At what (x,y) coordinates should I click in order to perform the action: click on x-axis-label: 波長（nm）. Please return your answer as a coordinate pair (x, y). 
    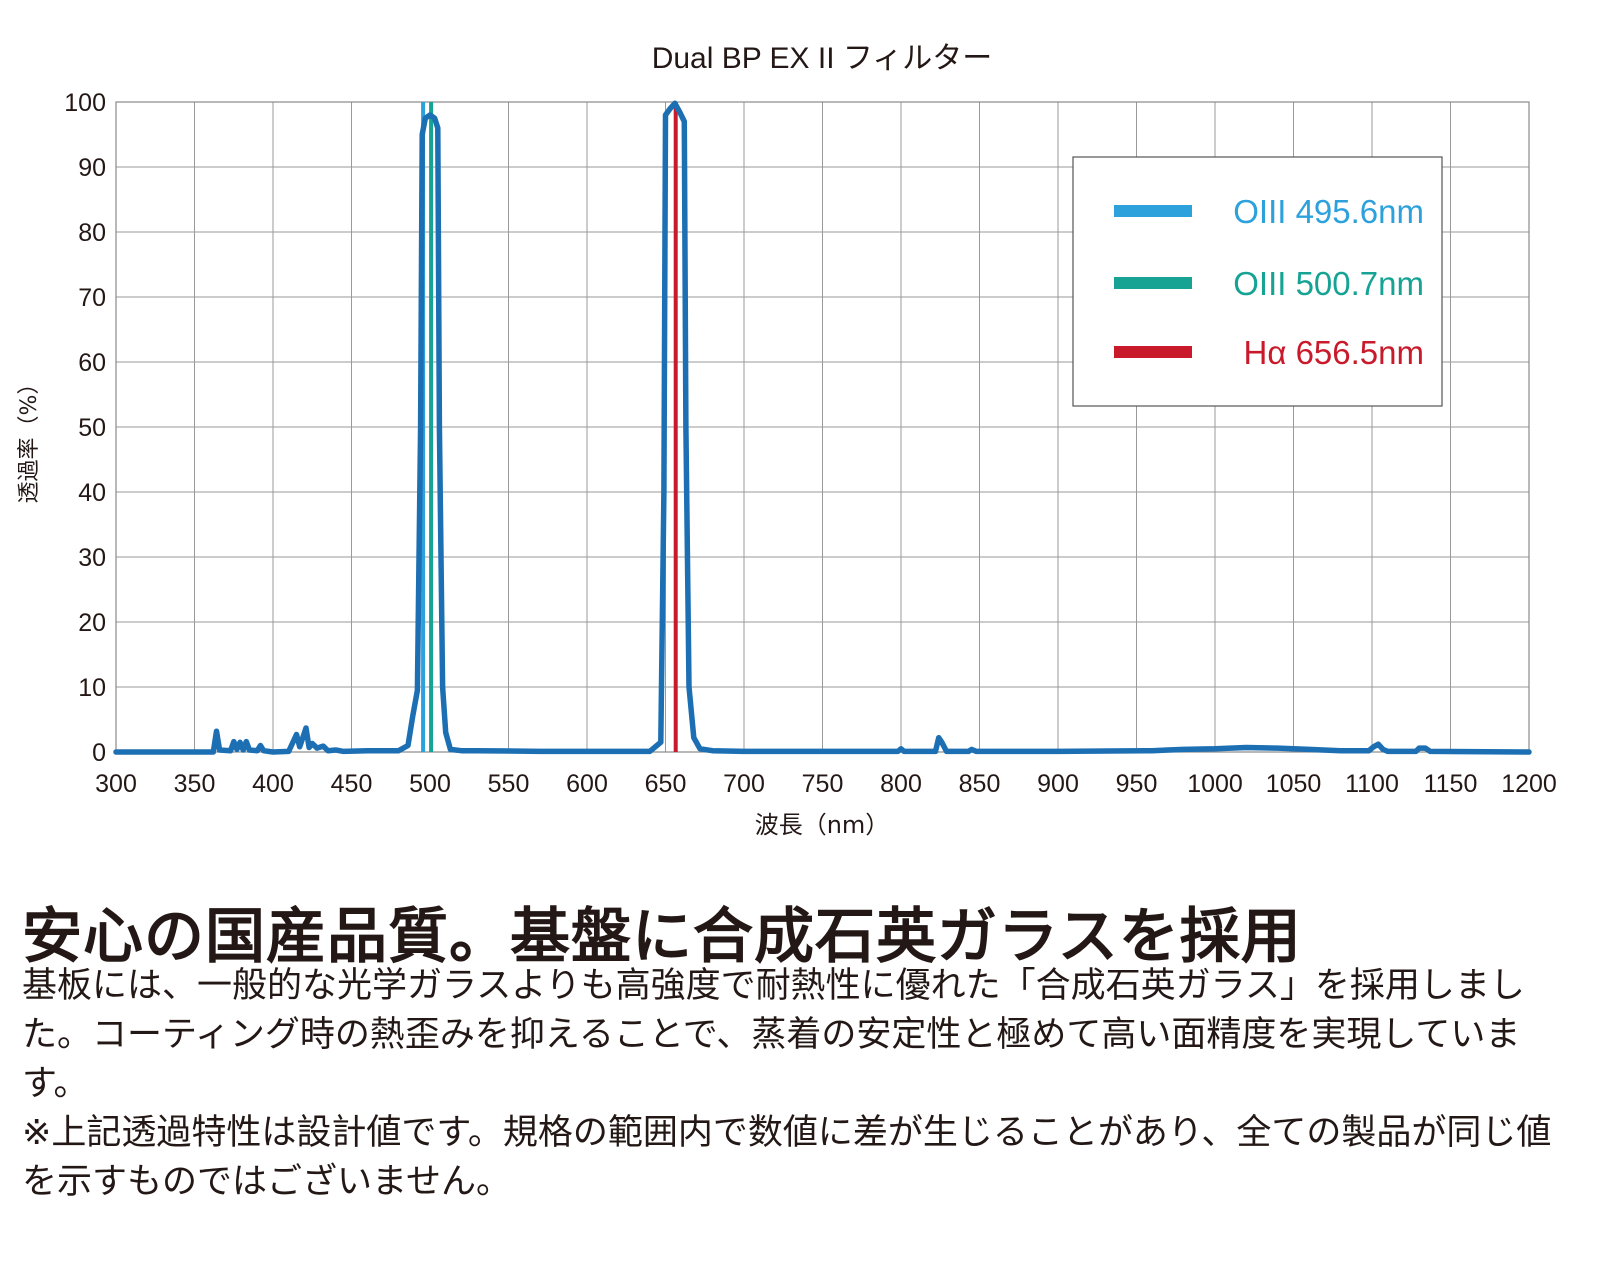
    Looking at the image, I should click on (822, 825).